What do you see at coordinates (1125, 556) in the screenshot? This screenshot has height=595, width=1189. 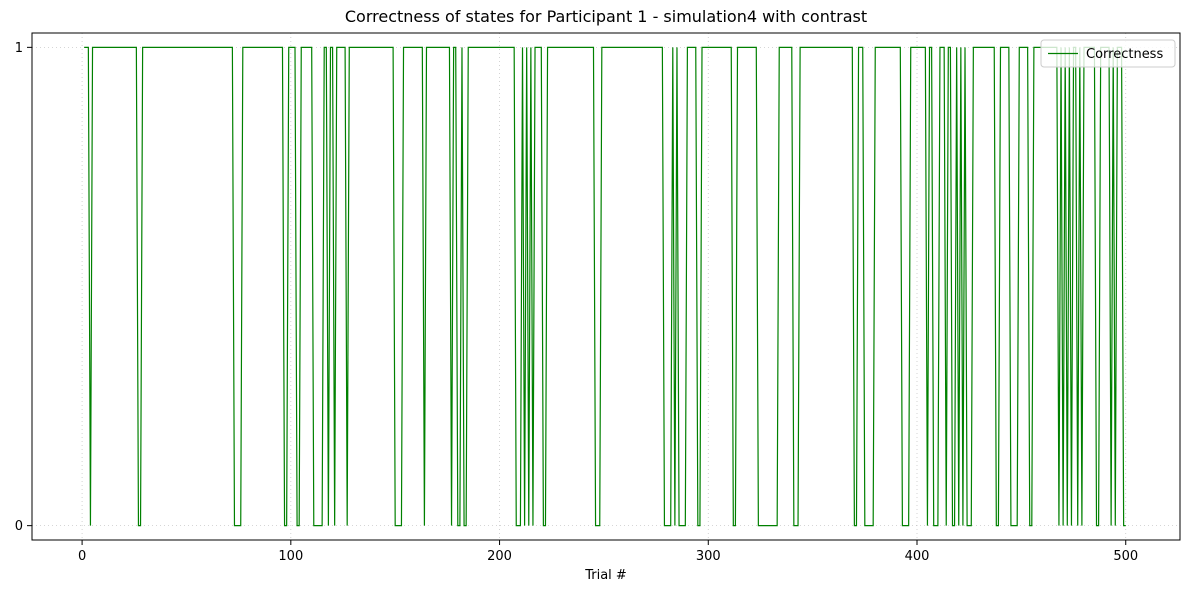 I see `x-tick-label: 500` at bounding box center [1125, 556].